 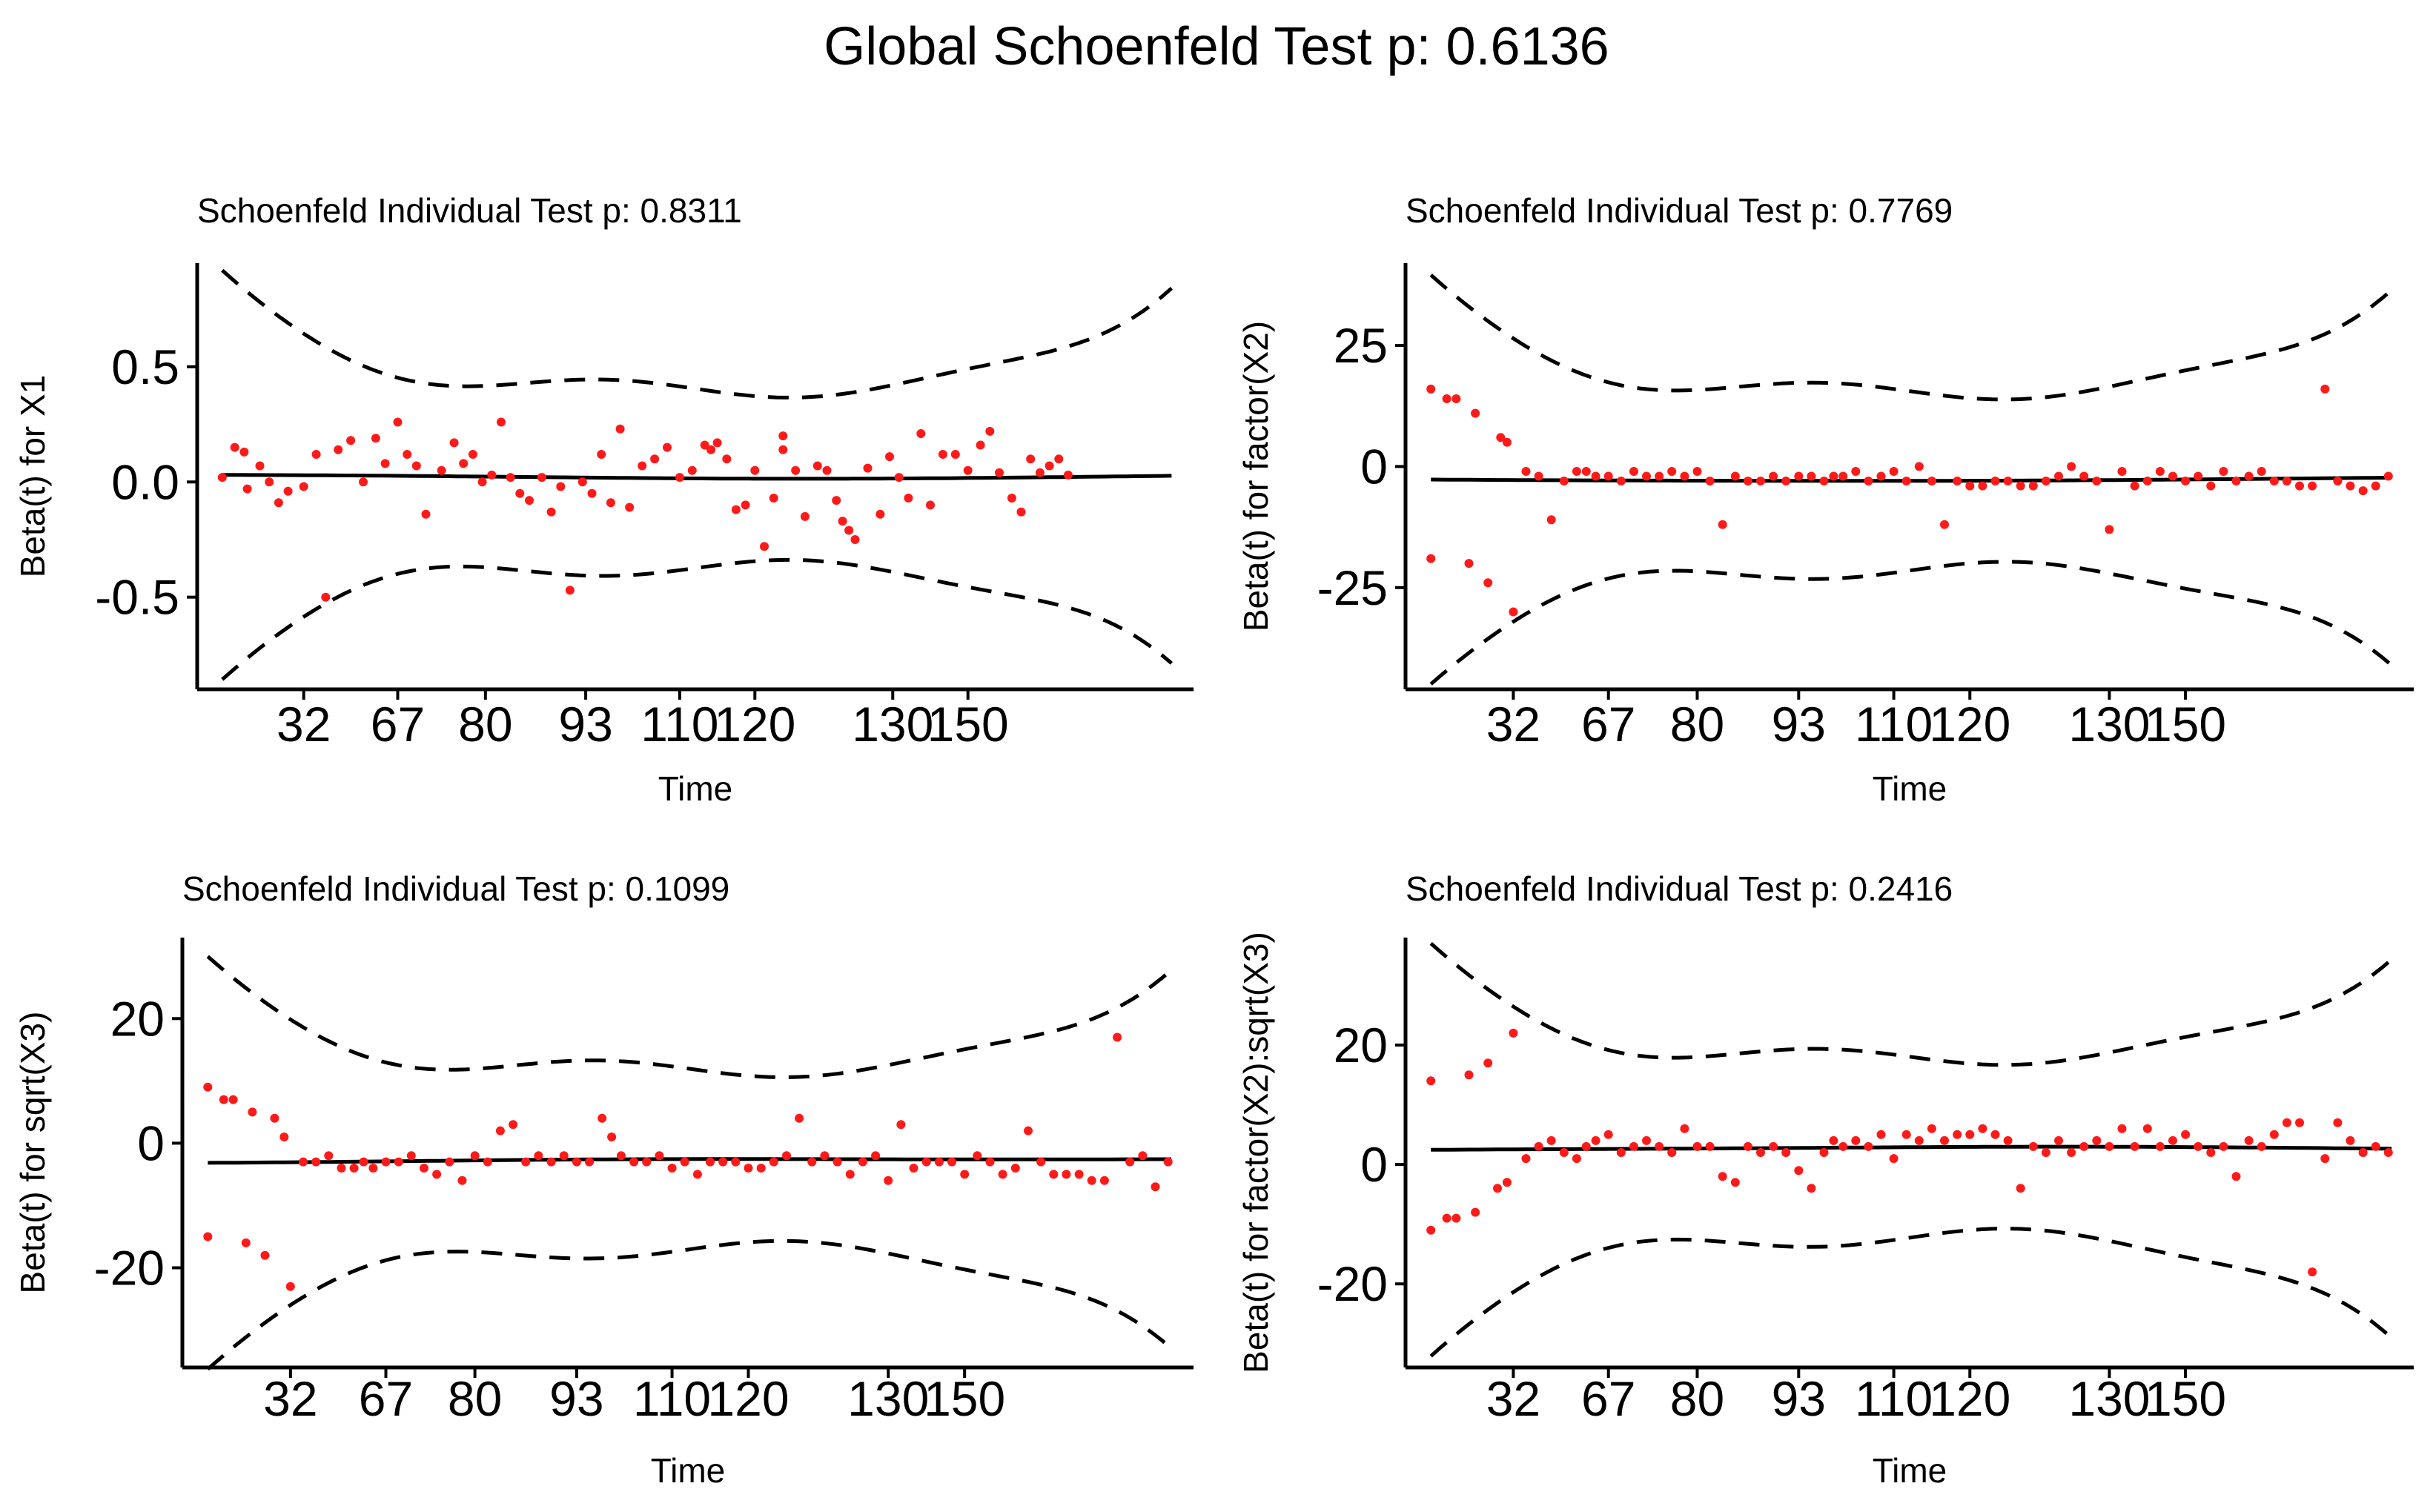 I want to click on y-axis-label: Beta(t) for factor(X2), so click(x=1256, y=476).